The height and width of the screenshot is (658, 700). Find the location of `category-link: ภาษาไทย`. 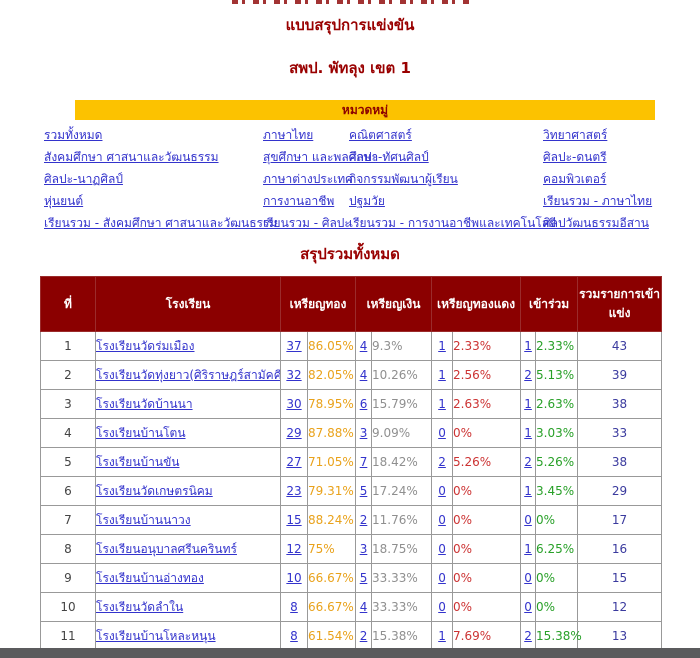

category-link: ภาษาไทย is located at coordinates (288, 135).